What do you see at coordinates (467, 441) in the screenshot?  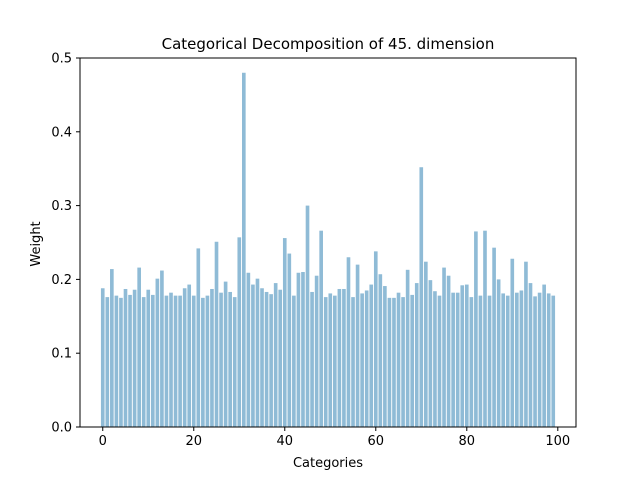 I see `x-tick-label: 80` at bounding box center [467, 441].